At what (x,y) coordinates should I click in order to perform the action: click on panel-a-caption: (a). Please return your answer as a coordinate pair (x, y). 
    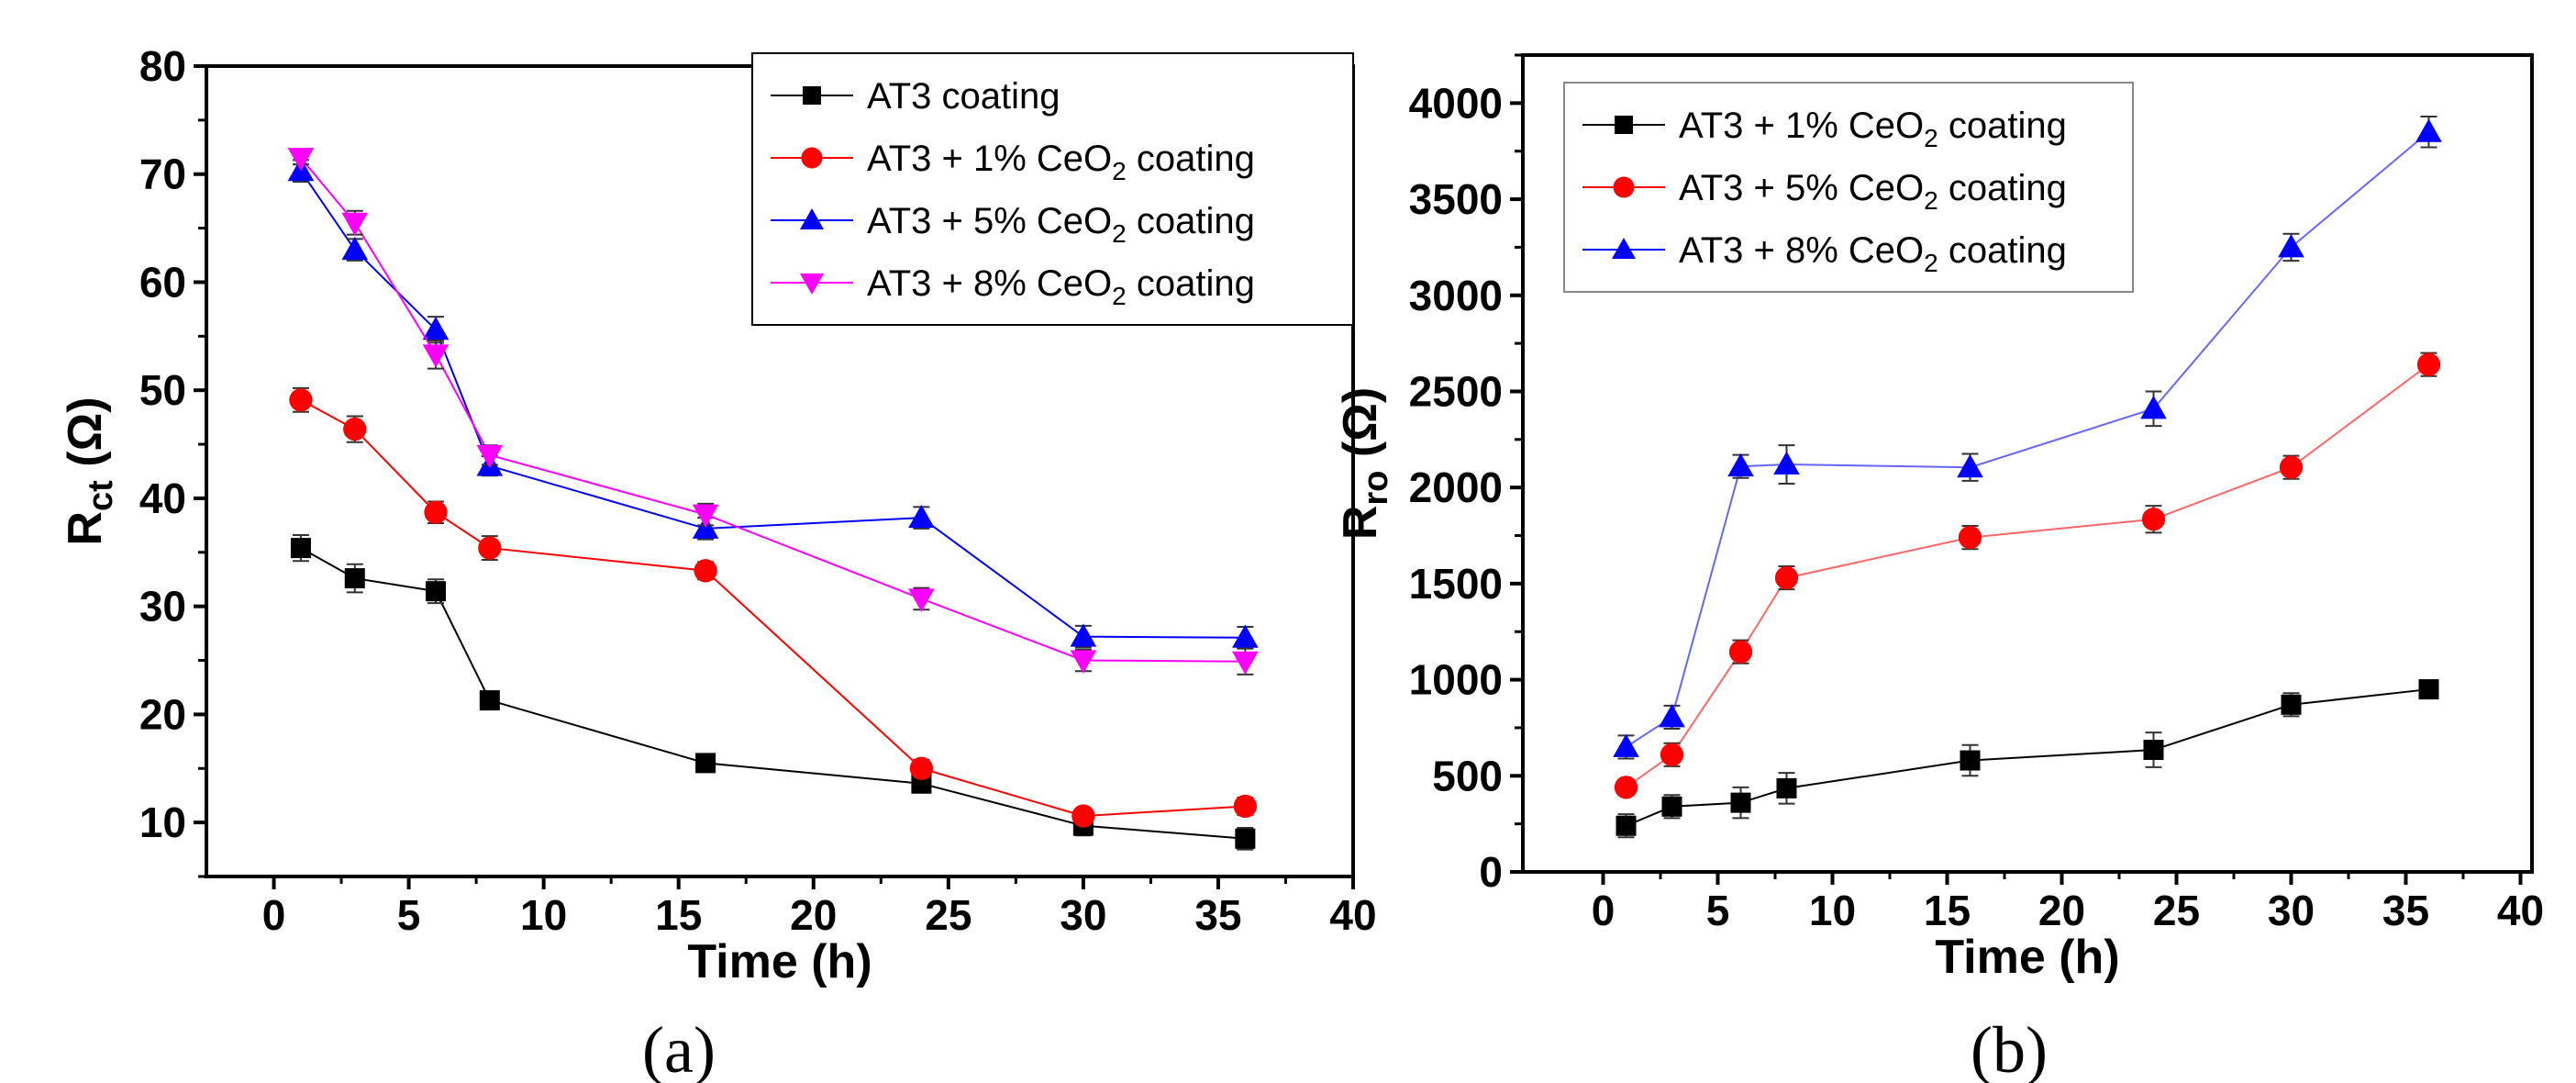
    Looking at the image, I should click on (679, 1048).